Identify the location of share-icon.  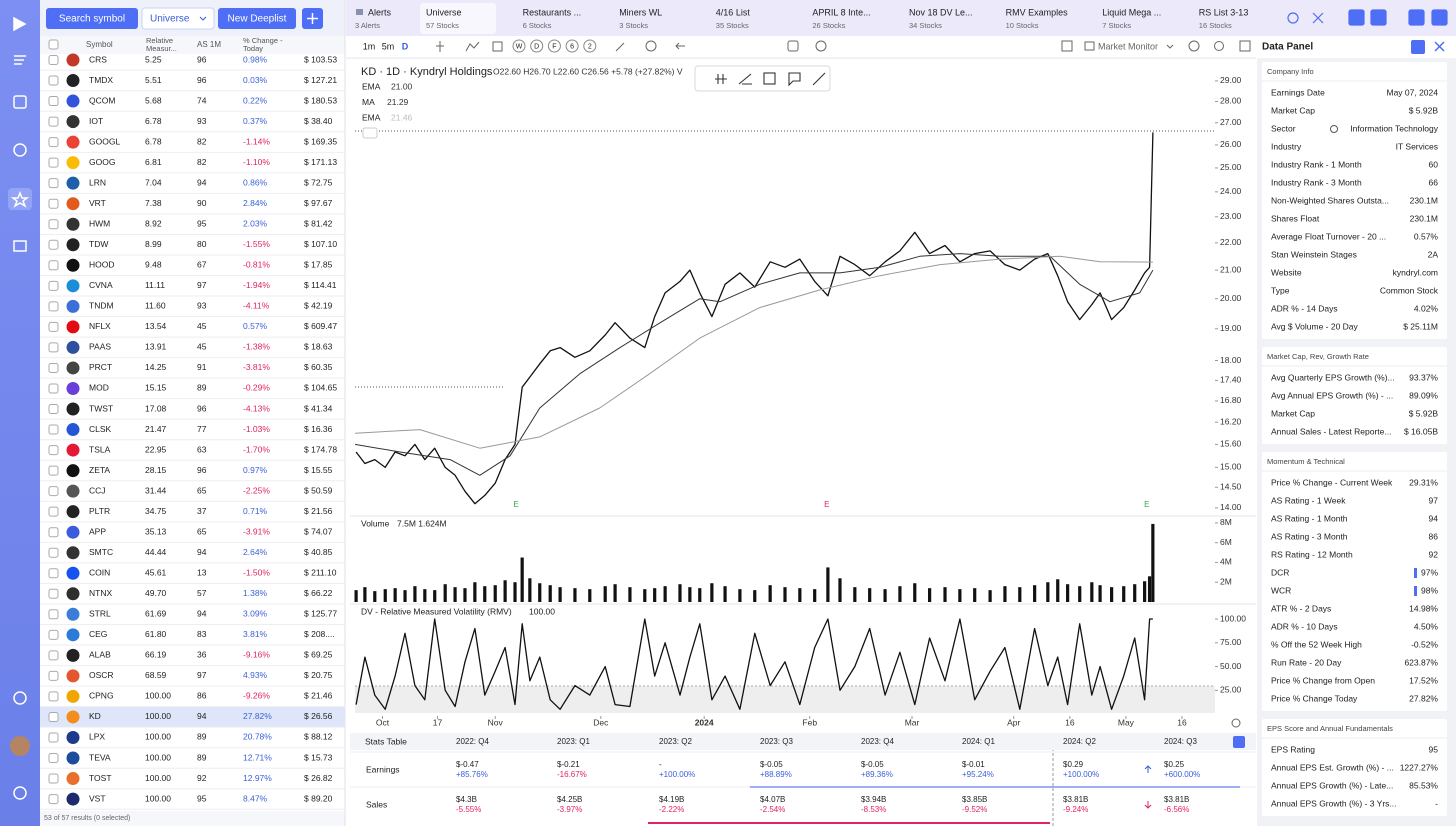
(1293, 18).